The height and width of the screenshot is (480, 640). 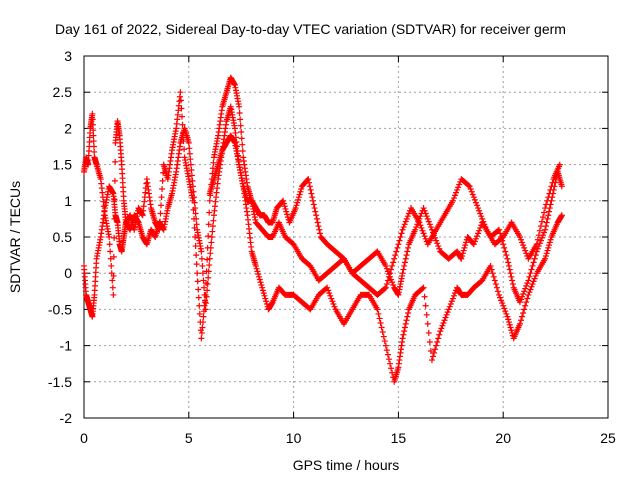 I want to click on x-tick-label: 15, so click(x=399, y=438).